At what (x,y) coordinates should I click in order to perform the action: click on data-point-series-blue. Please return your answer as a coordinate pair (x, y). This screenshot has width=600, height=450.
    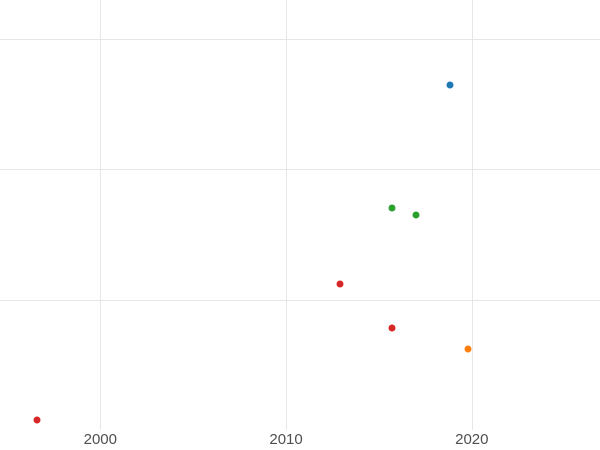
    Looking at the image, I should click on (450, 85).